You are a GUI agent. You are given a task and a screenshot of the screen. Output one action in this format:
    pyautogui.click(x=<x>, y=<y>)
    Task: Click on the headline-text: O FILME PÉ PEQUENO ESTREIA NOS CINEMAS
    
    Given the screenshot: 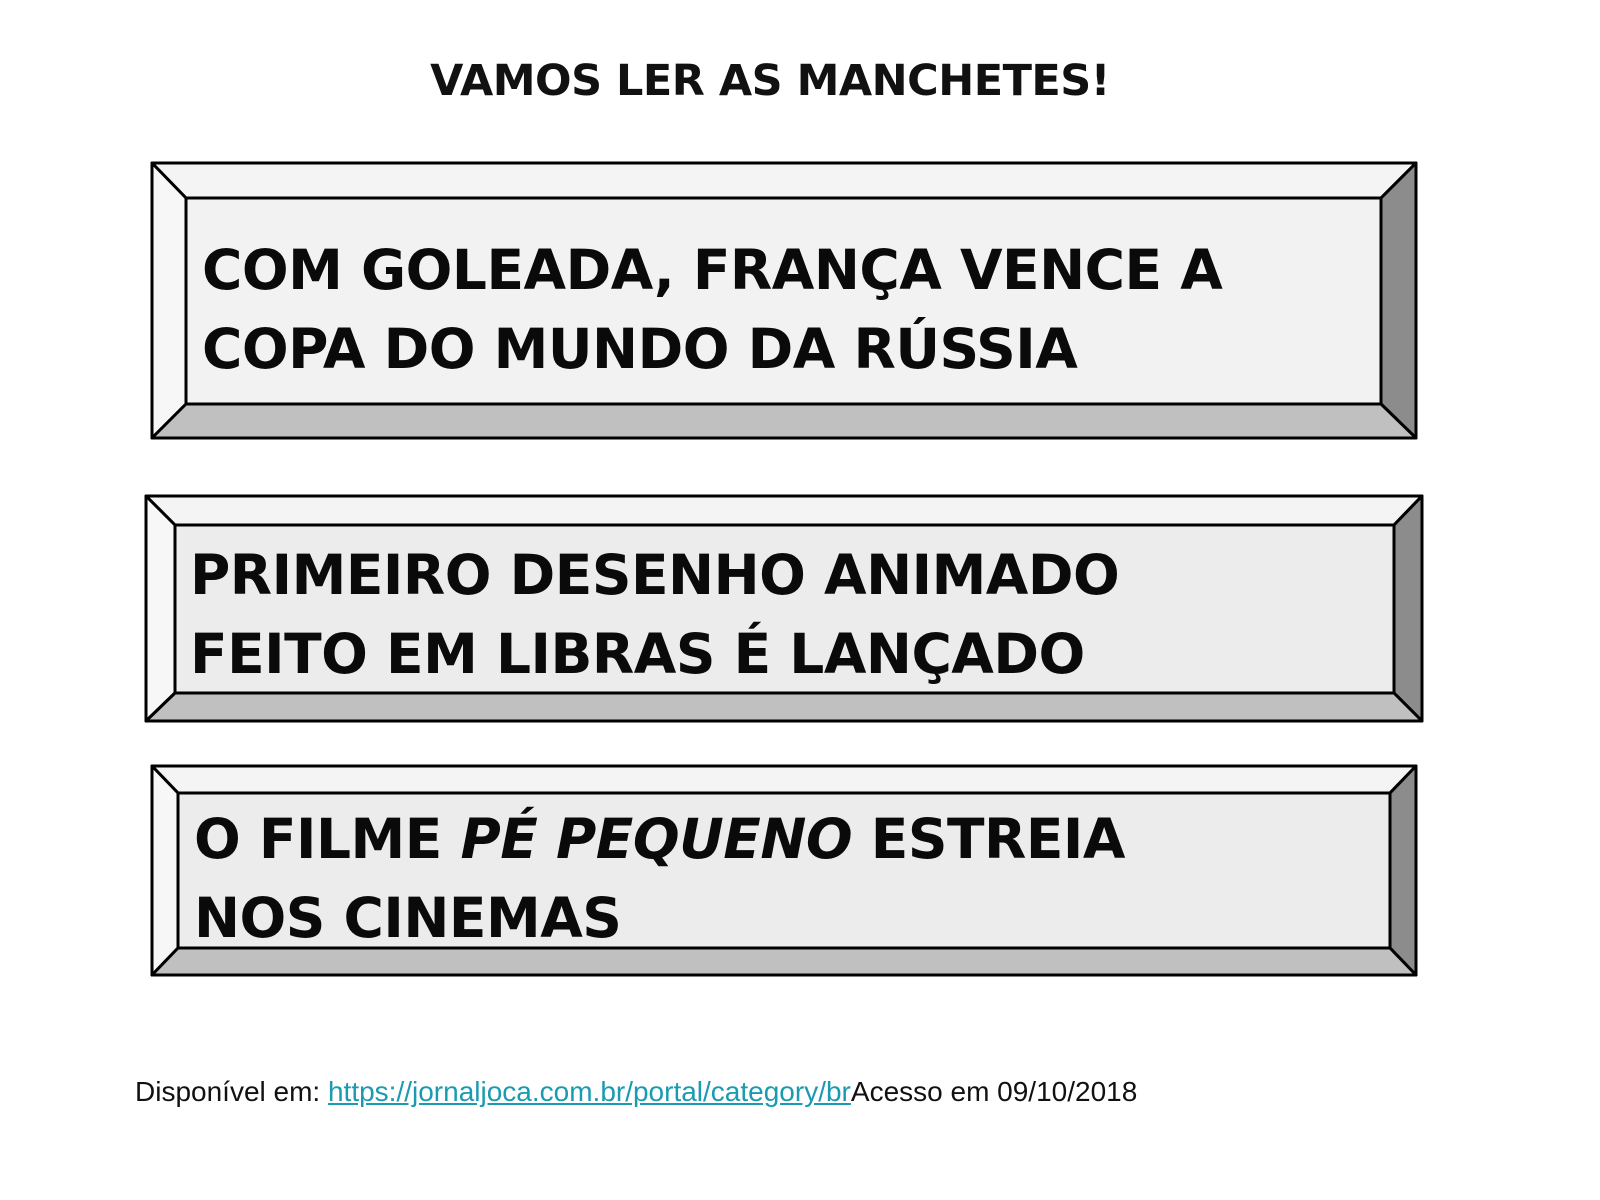 What is the action you would take?
    pyautogui.click(x=659, y=879)
    